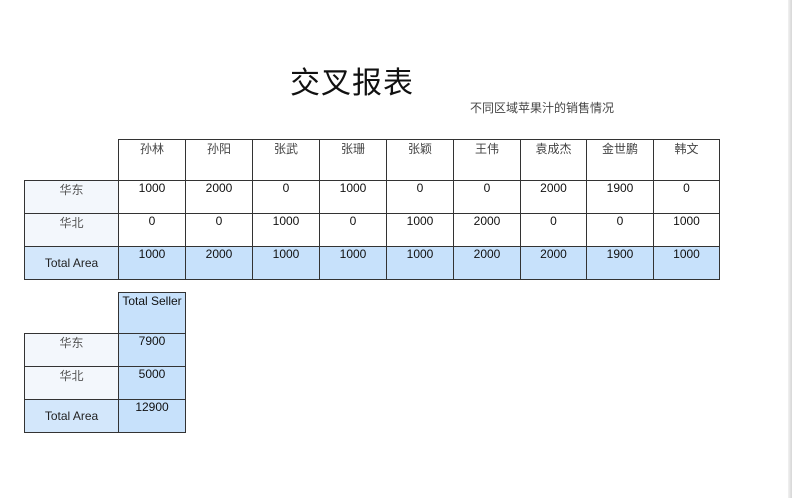 This screenshot has width=792, height=498. What do you see at coordinates (219, 160) in the screenshot?
I see `seller-header: 孙阳` at bounding box center [219, 160].